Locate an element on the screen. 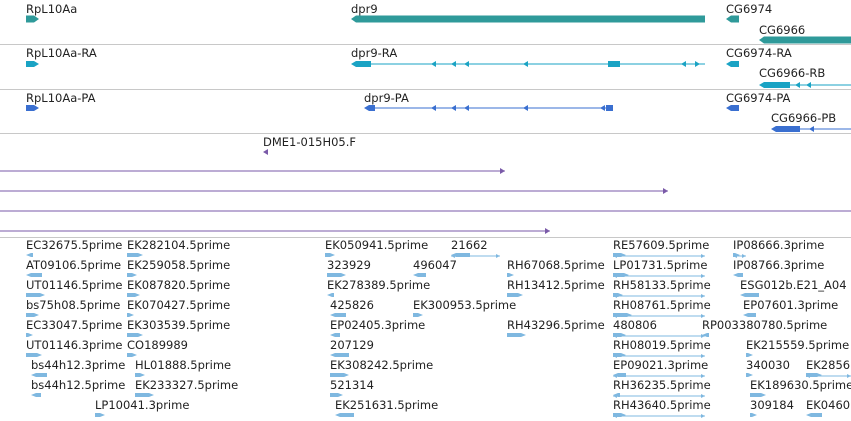  protein-label: CG6974-PA is located at coordinates (758, 98).